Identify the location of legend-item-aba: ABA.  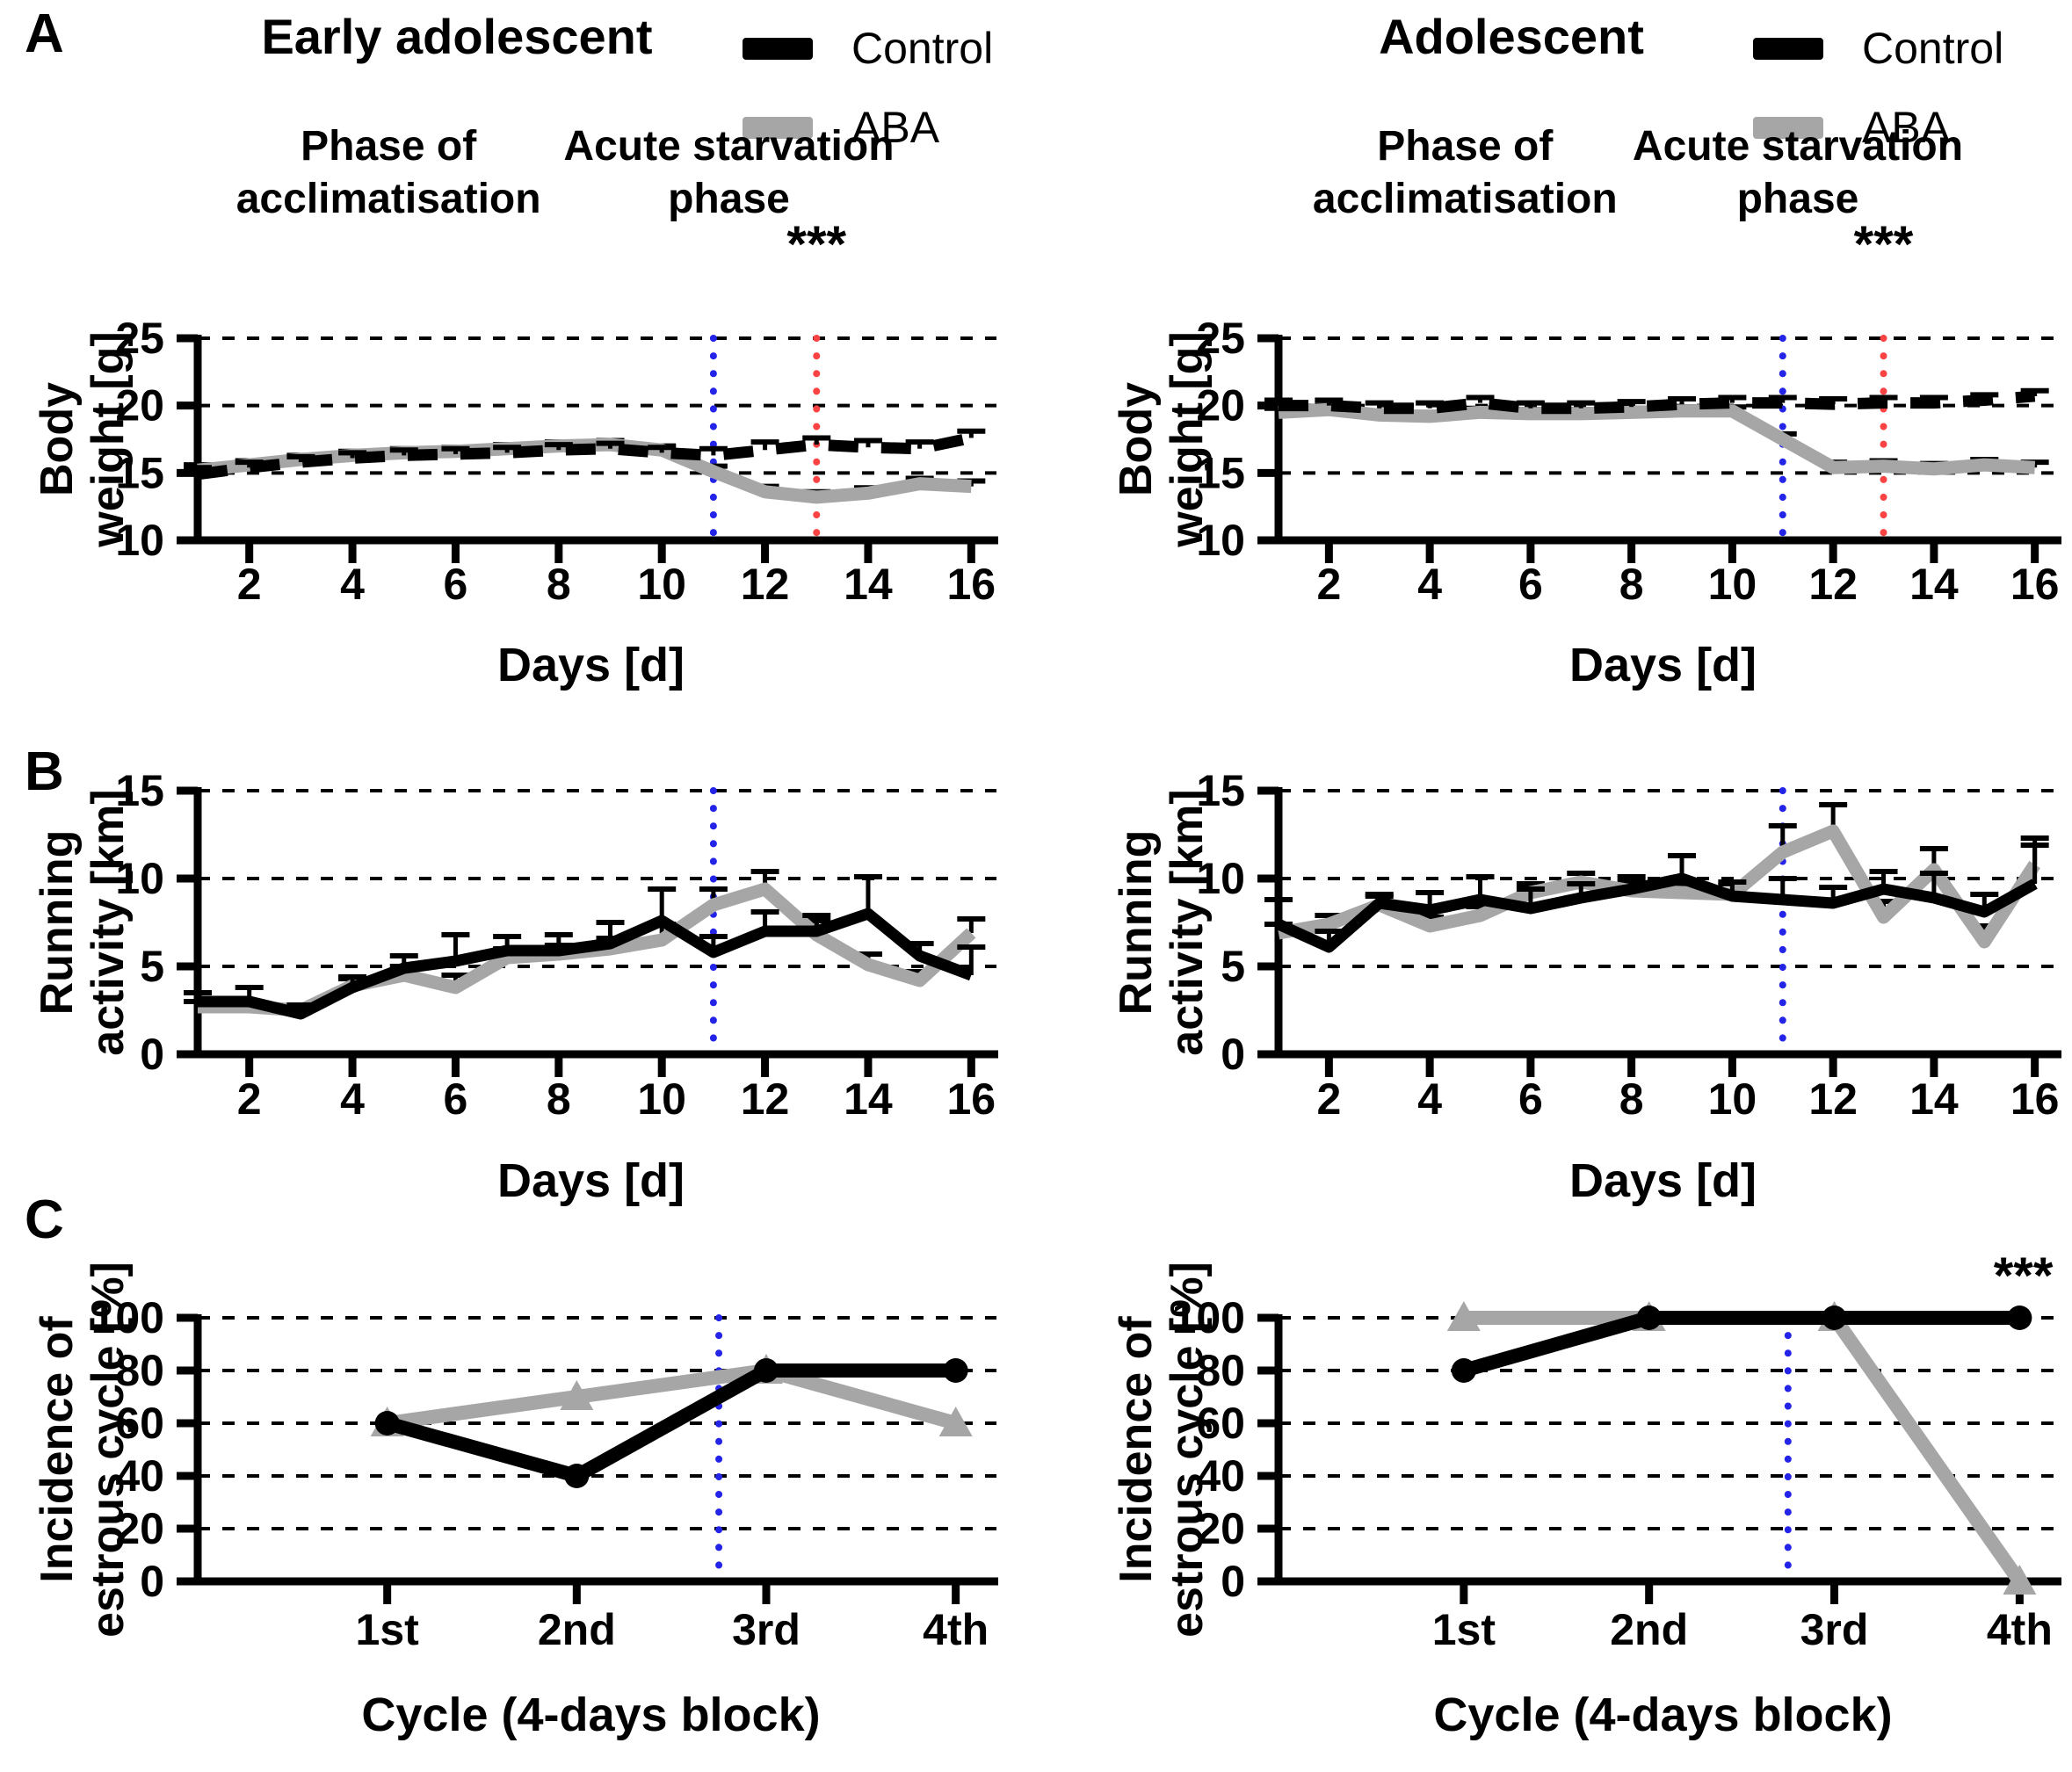
(868, 127).